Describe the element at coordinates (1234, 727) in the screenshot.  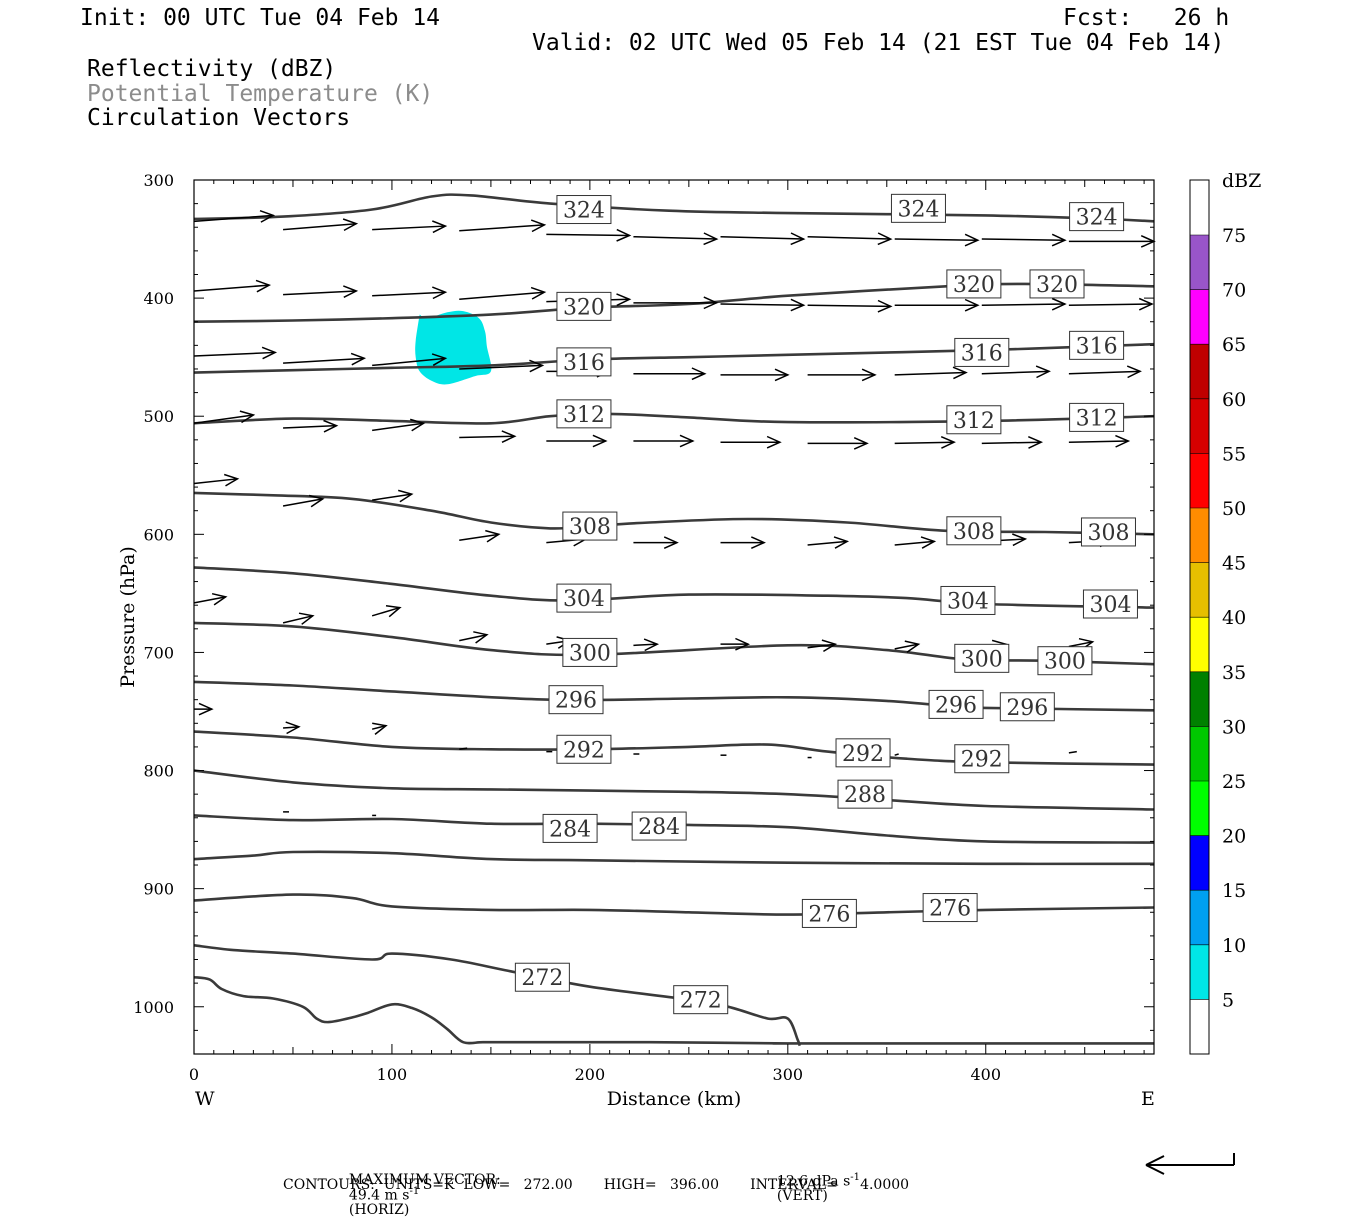
I see `colorbar-label: 30` at that location.